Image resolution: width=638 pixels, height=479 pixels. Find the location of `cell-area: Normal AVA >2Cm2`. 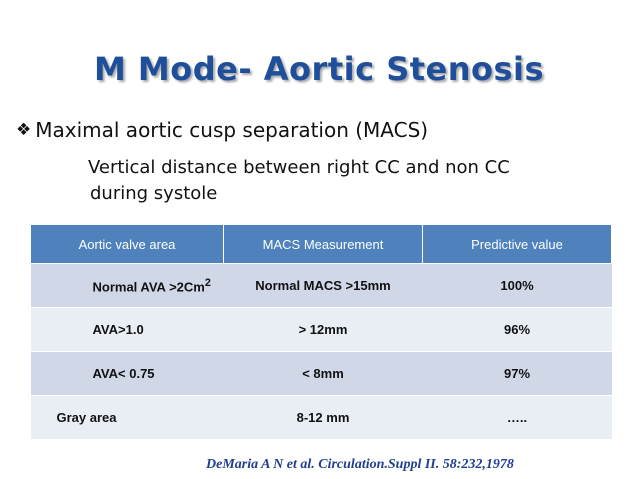

cell-area: Normal AVA >2Cm2 is located at coordinates (127, 285).